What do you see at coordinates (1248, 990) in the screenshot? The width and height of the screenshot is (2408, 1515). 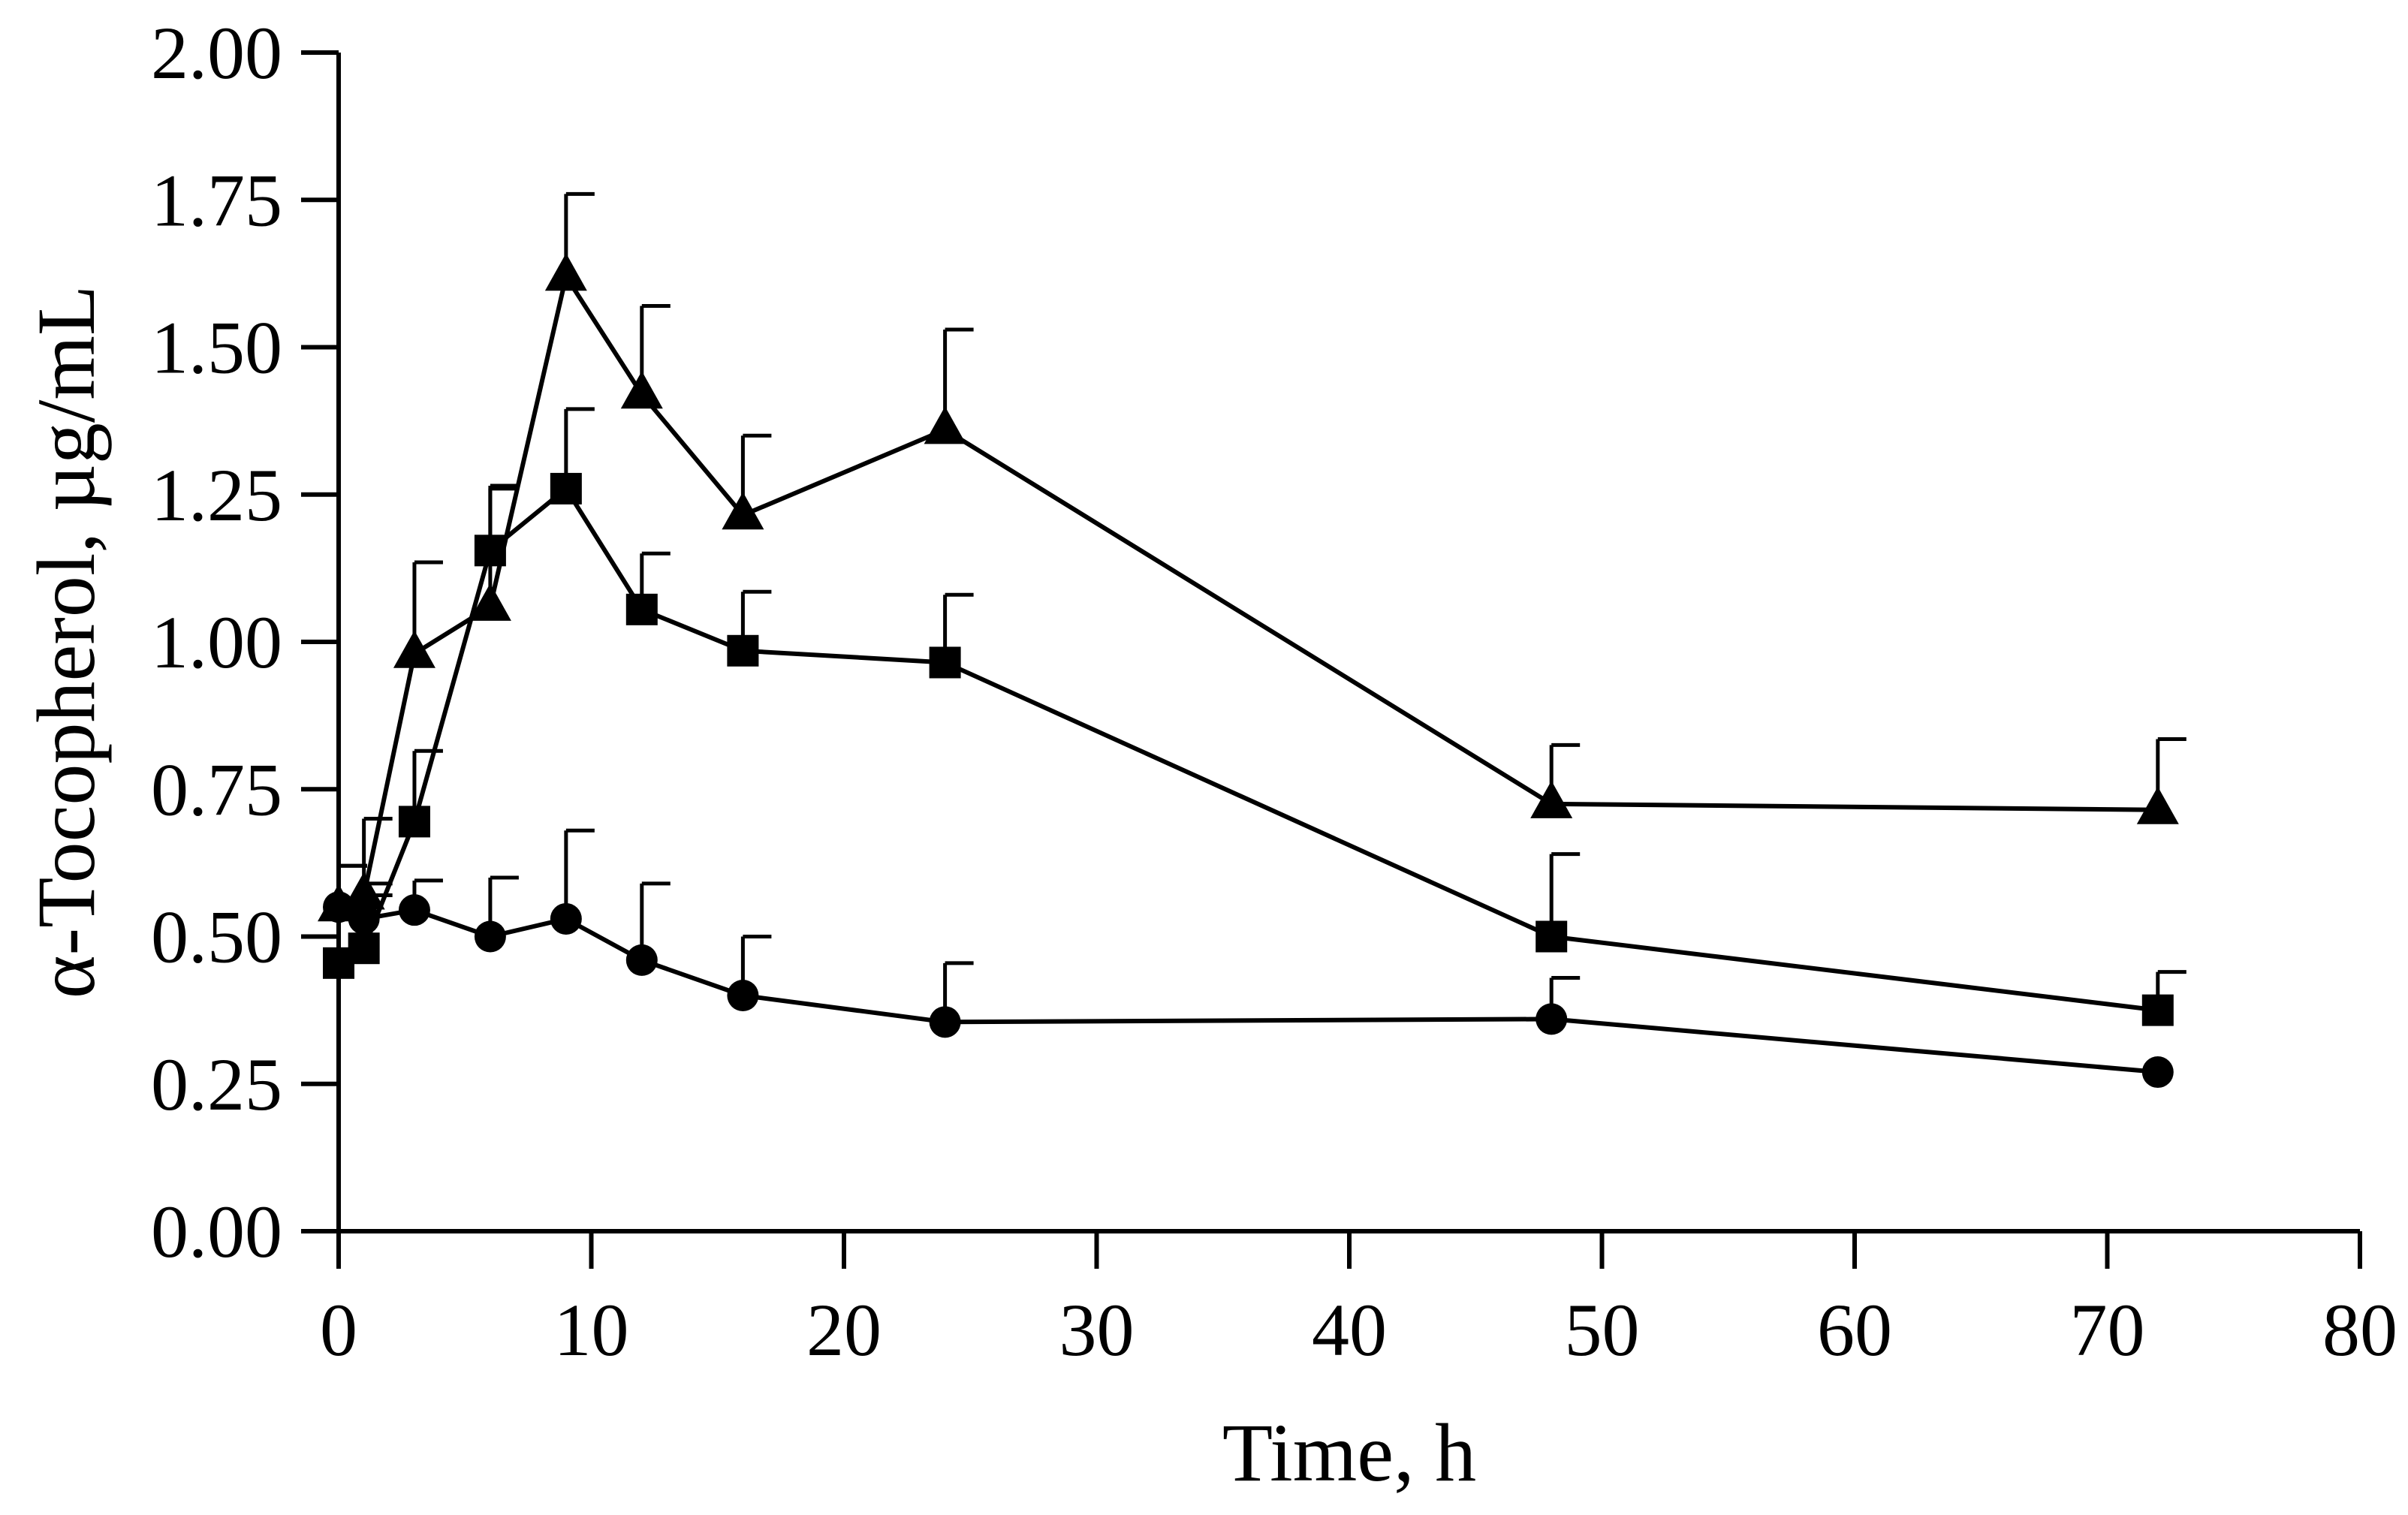 I see `series-line` at bounding box center [1248, 990].